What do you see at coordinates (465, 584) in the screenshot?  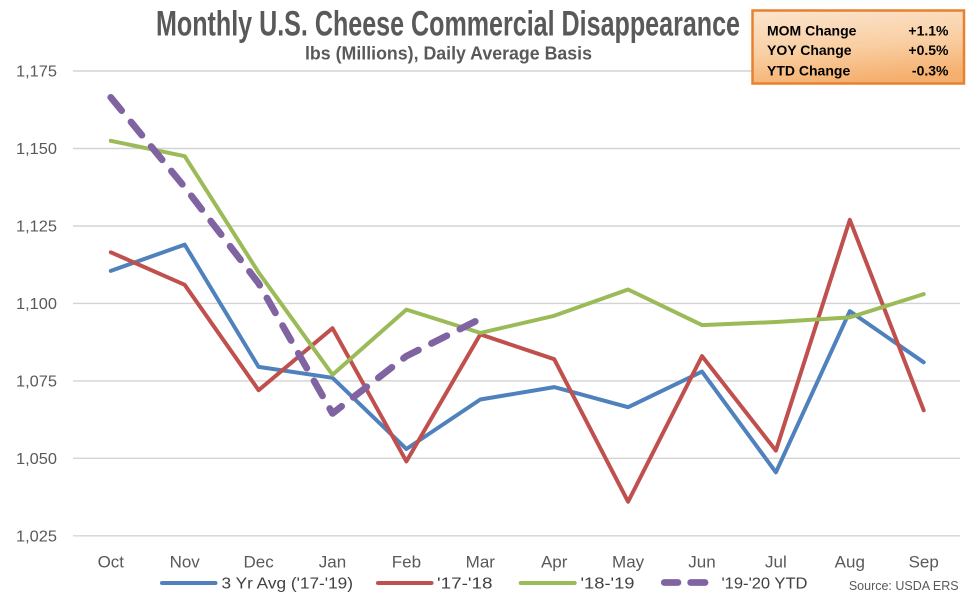 I see `svg-text: '17-'18` at bounding box center [465, 584].